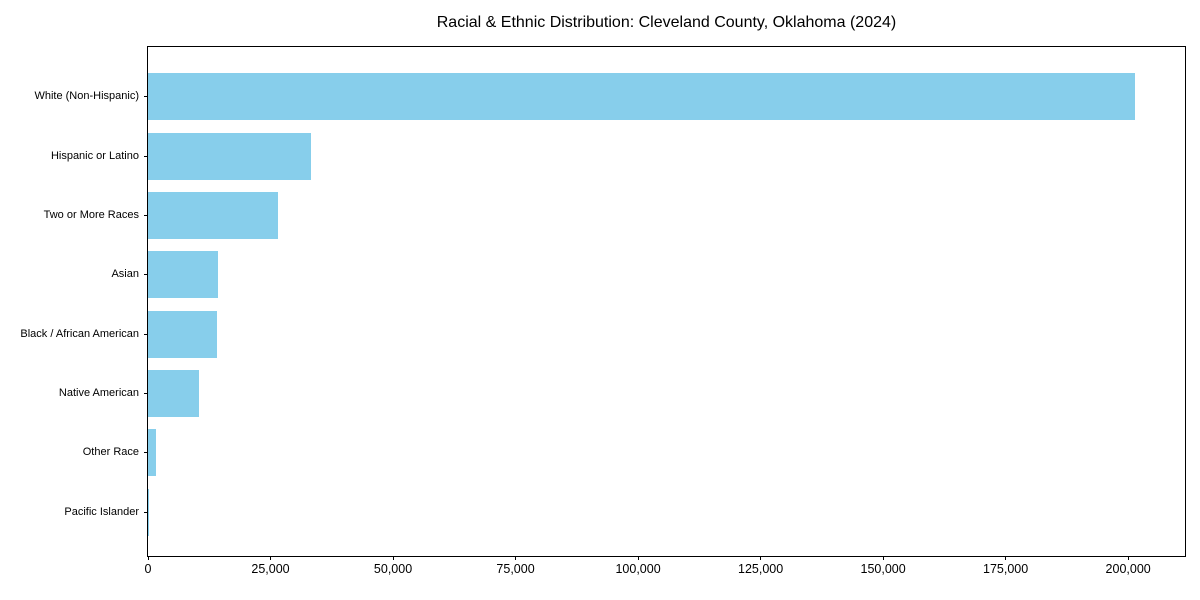  What do you see at coordinates (634, 452) in the screenshot?
I see `chart-row: Other Race` at bounding box center [634, 452].